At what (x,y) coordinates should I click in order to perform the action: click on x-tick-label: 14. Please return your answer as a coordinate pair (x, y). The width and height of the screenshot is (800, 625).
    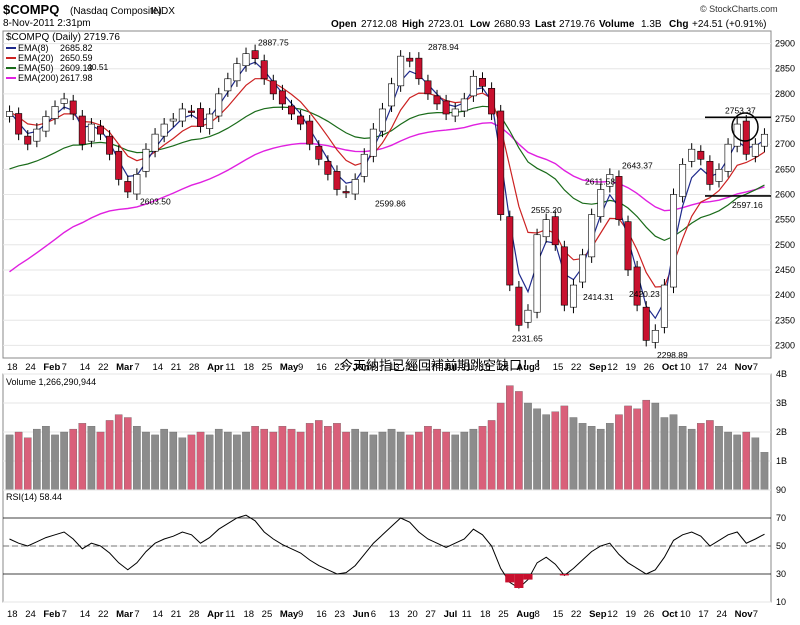
    Looking at the image, I should click on (85, 367).